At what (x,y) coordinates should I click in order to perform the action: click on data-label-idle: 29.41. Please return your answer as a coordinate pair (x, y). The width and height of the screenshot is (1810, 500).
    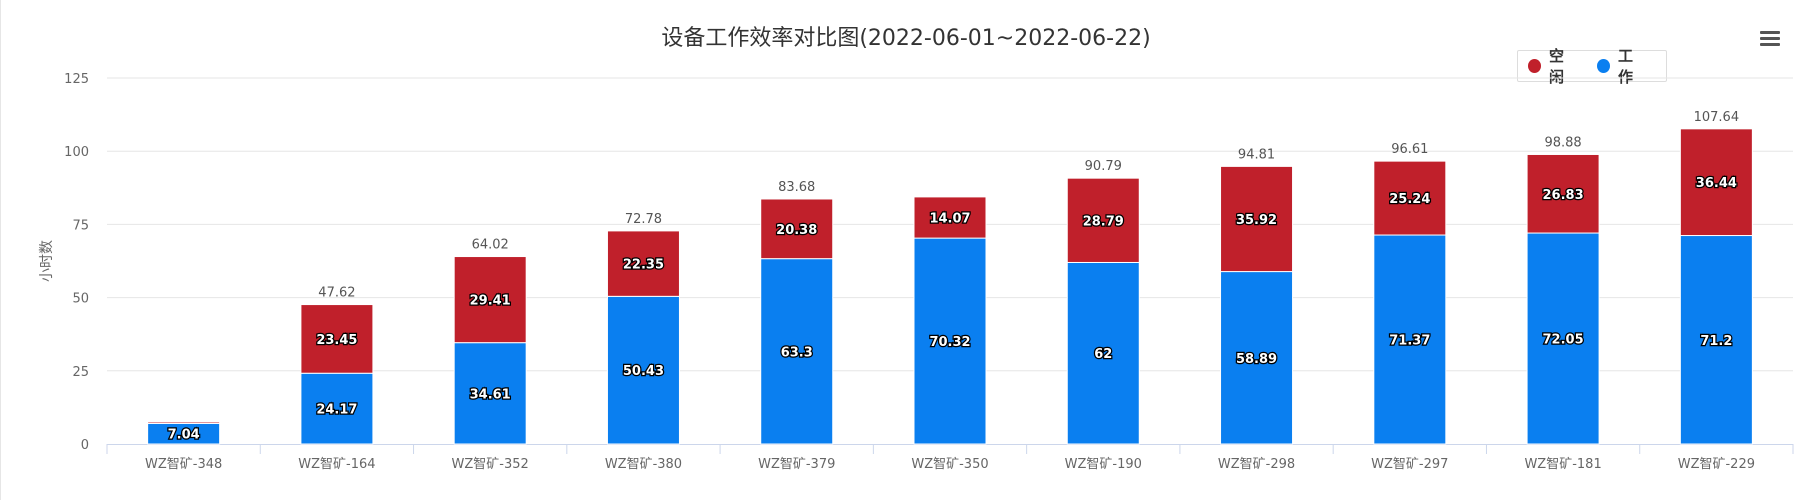
    Looking at the image, I should click on (490, 301).